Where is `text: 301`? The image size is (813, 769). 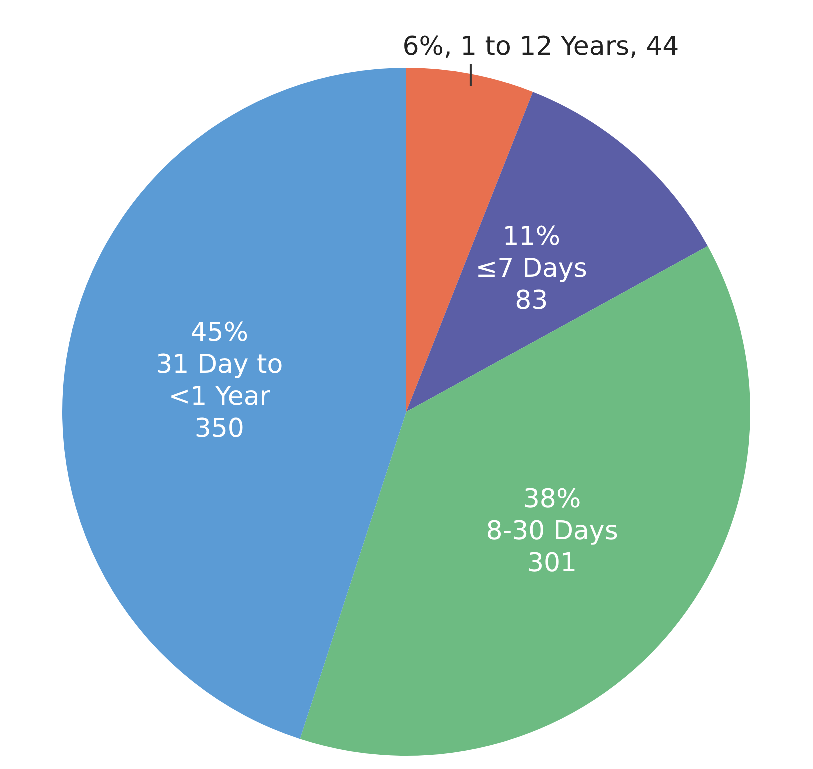 text: 301 is located at coordinates (552, 563).